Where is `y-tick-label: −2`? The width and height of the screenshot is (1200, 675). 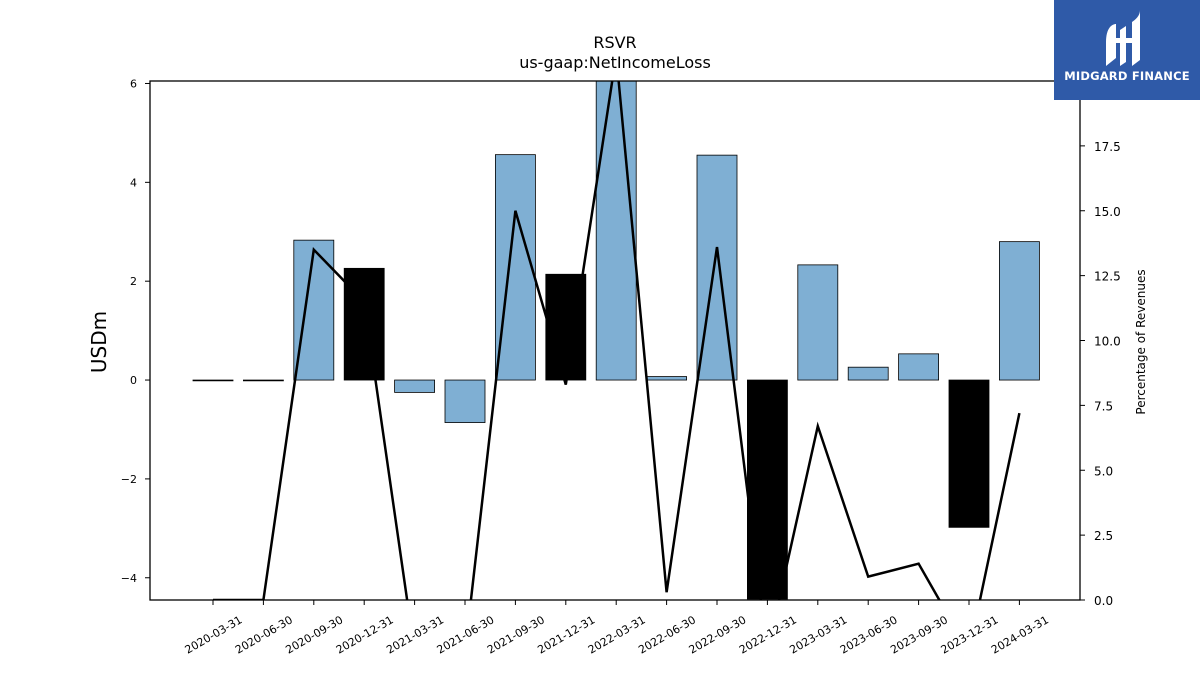
y-tick-label: −2 is located at coordinates (129, 479).